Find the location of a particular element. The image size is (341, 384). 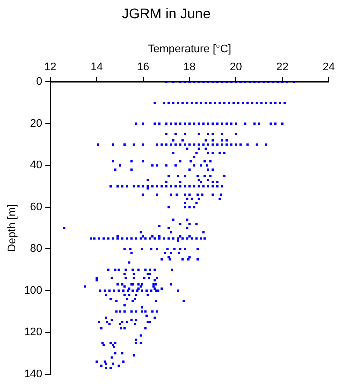

y-tick-label: 120 is located at coordinates (33, 332).